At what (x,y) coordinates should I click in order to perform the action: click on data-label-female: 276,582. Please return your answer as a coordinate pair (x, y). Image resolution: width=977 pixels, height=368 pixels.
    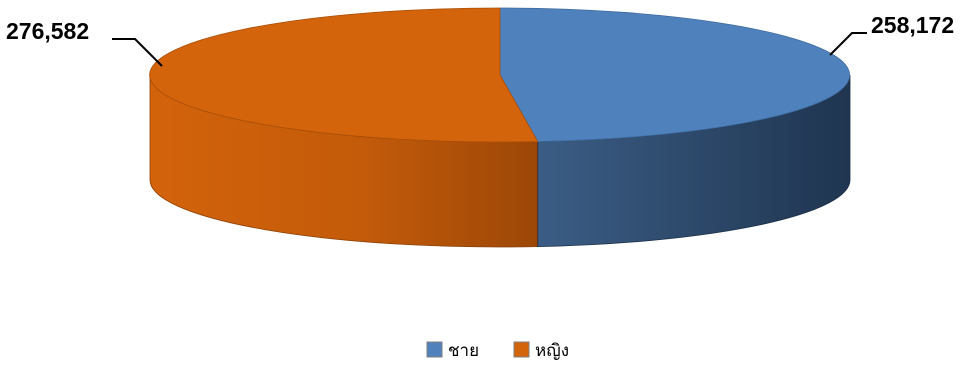
    Looking at the image, I should click on (47, 31).